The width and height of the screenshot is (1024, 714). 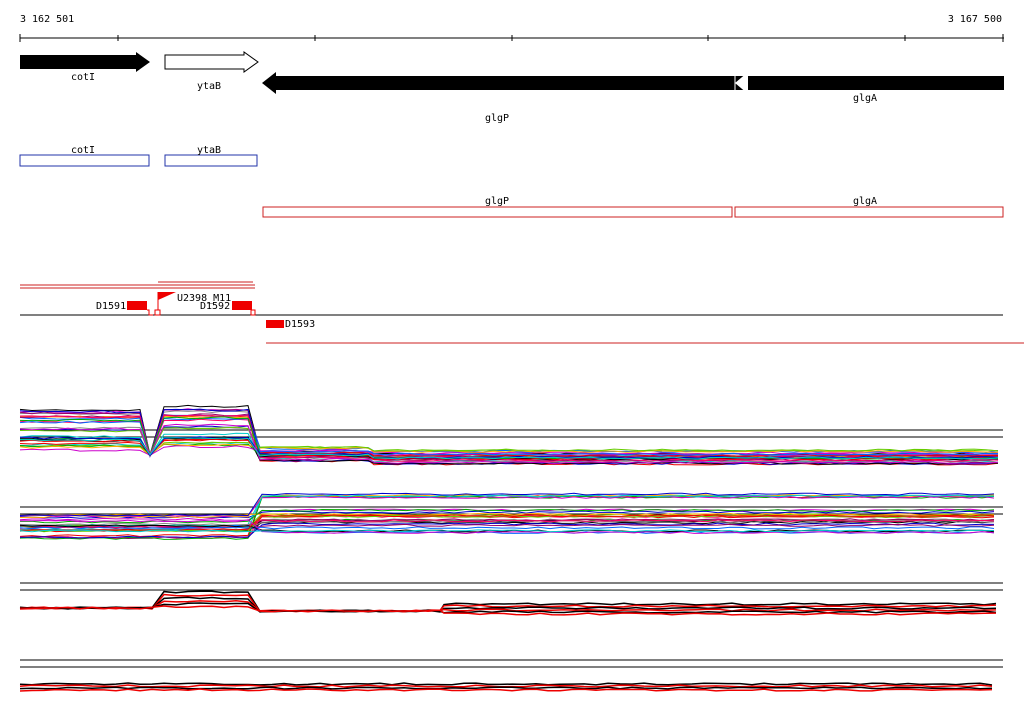 What do you see at coordinates (215, 306) in the screenshot?
I see `feature-label: D1592` at bounding box center [215, 306].